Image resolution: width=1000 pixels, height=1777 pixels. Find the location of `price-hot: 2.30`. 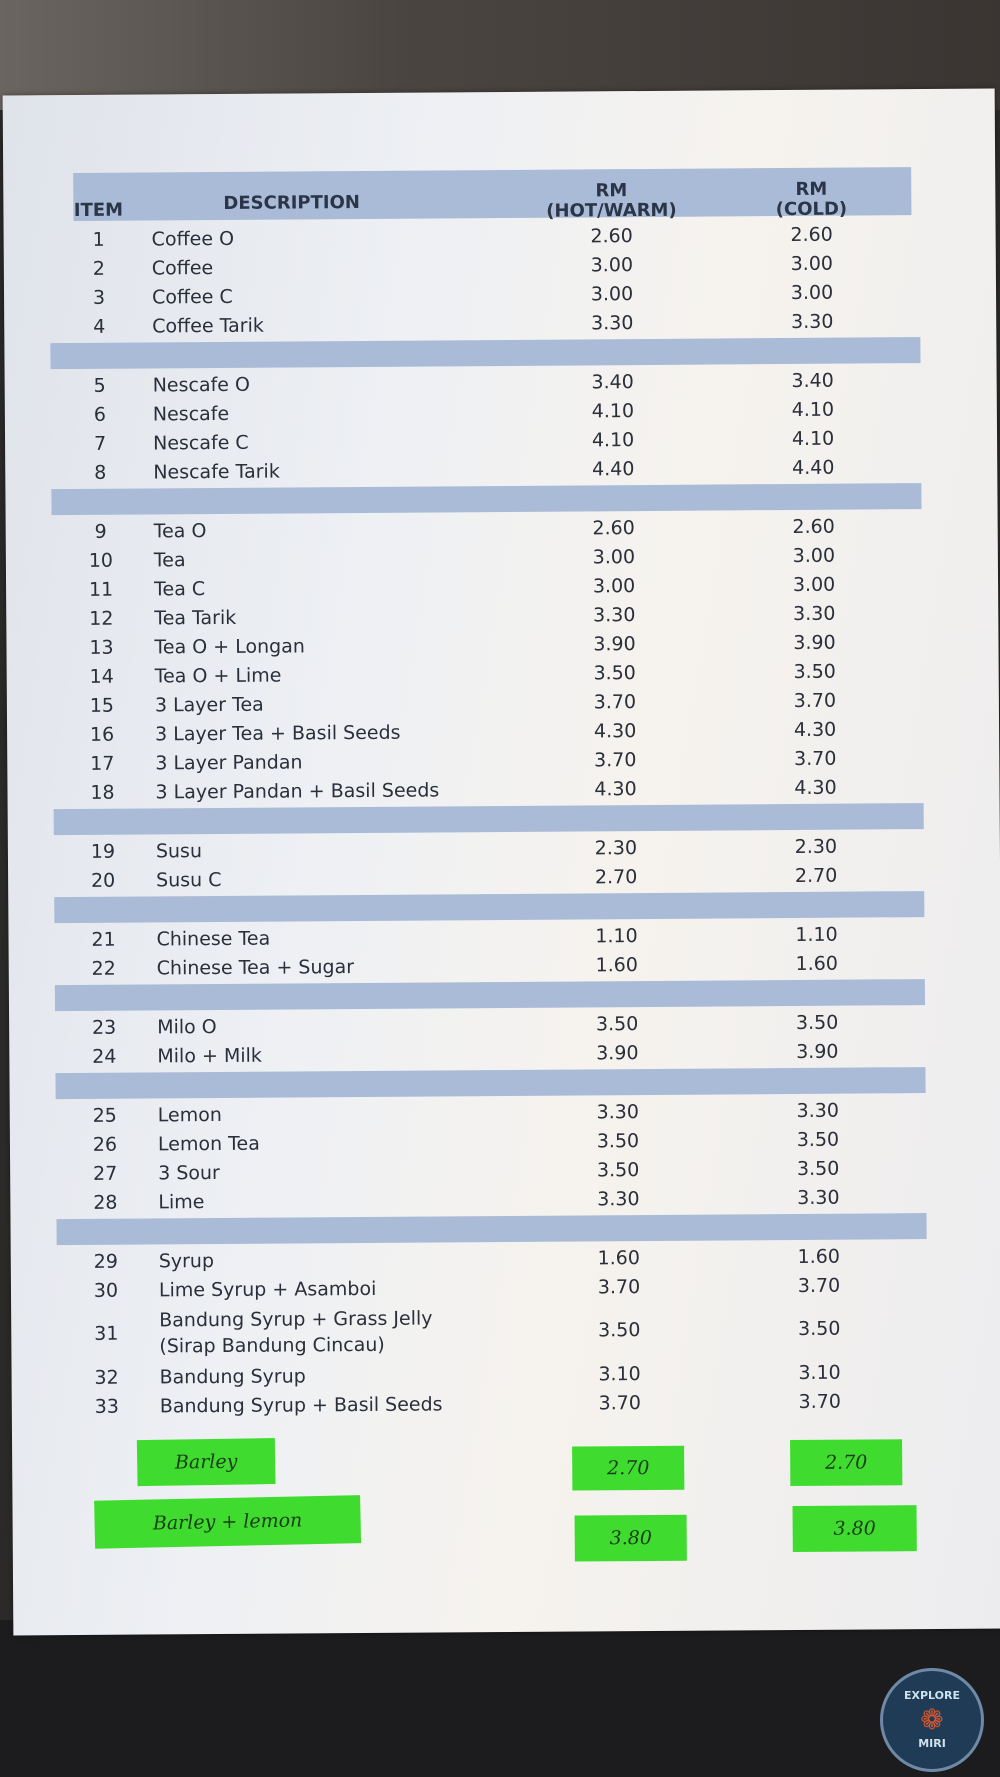

price-hot: 2.30 is located at coordinates (616, 847).